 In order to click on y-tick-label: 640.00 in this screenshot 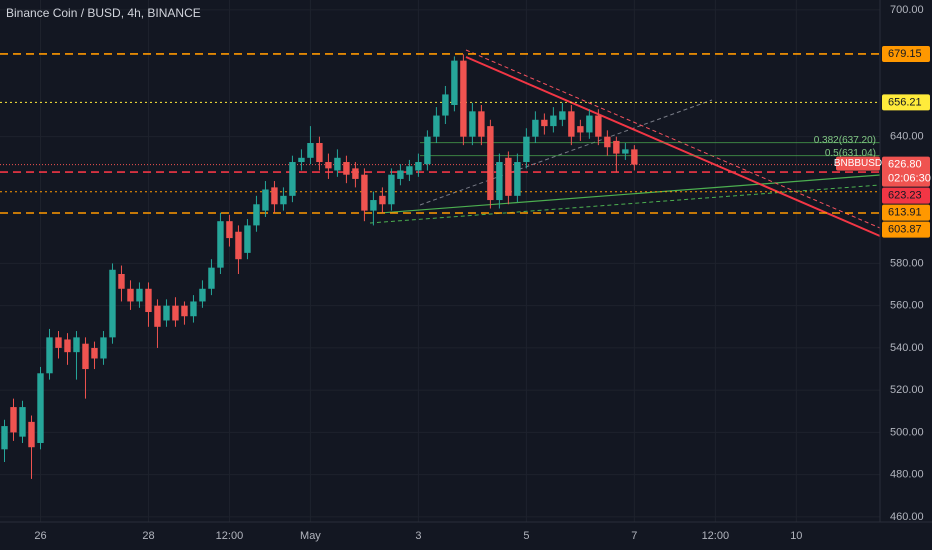, I will do `click(907, 137)`.